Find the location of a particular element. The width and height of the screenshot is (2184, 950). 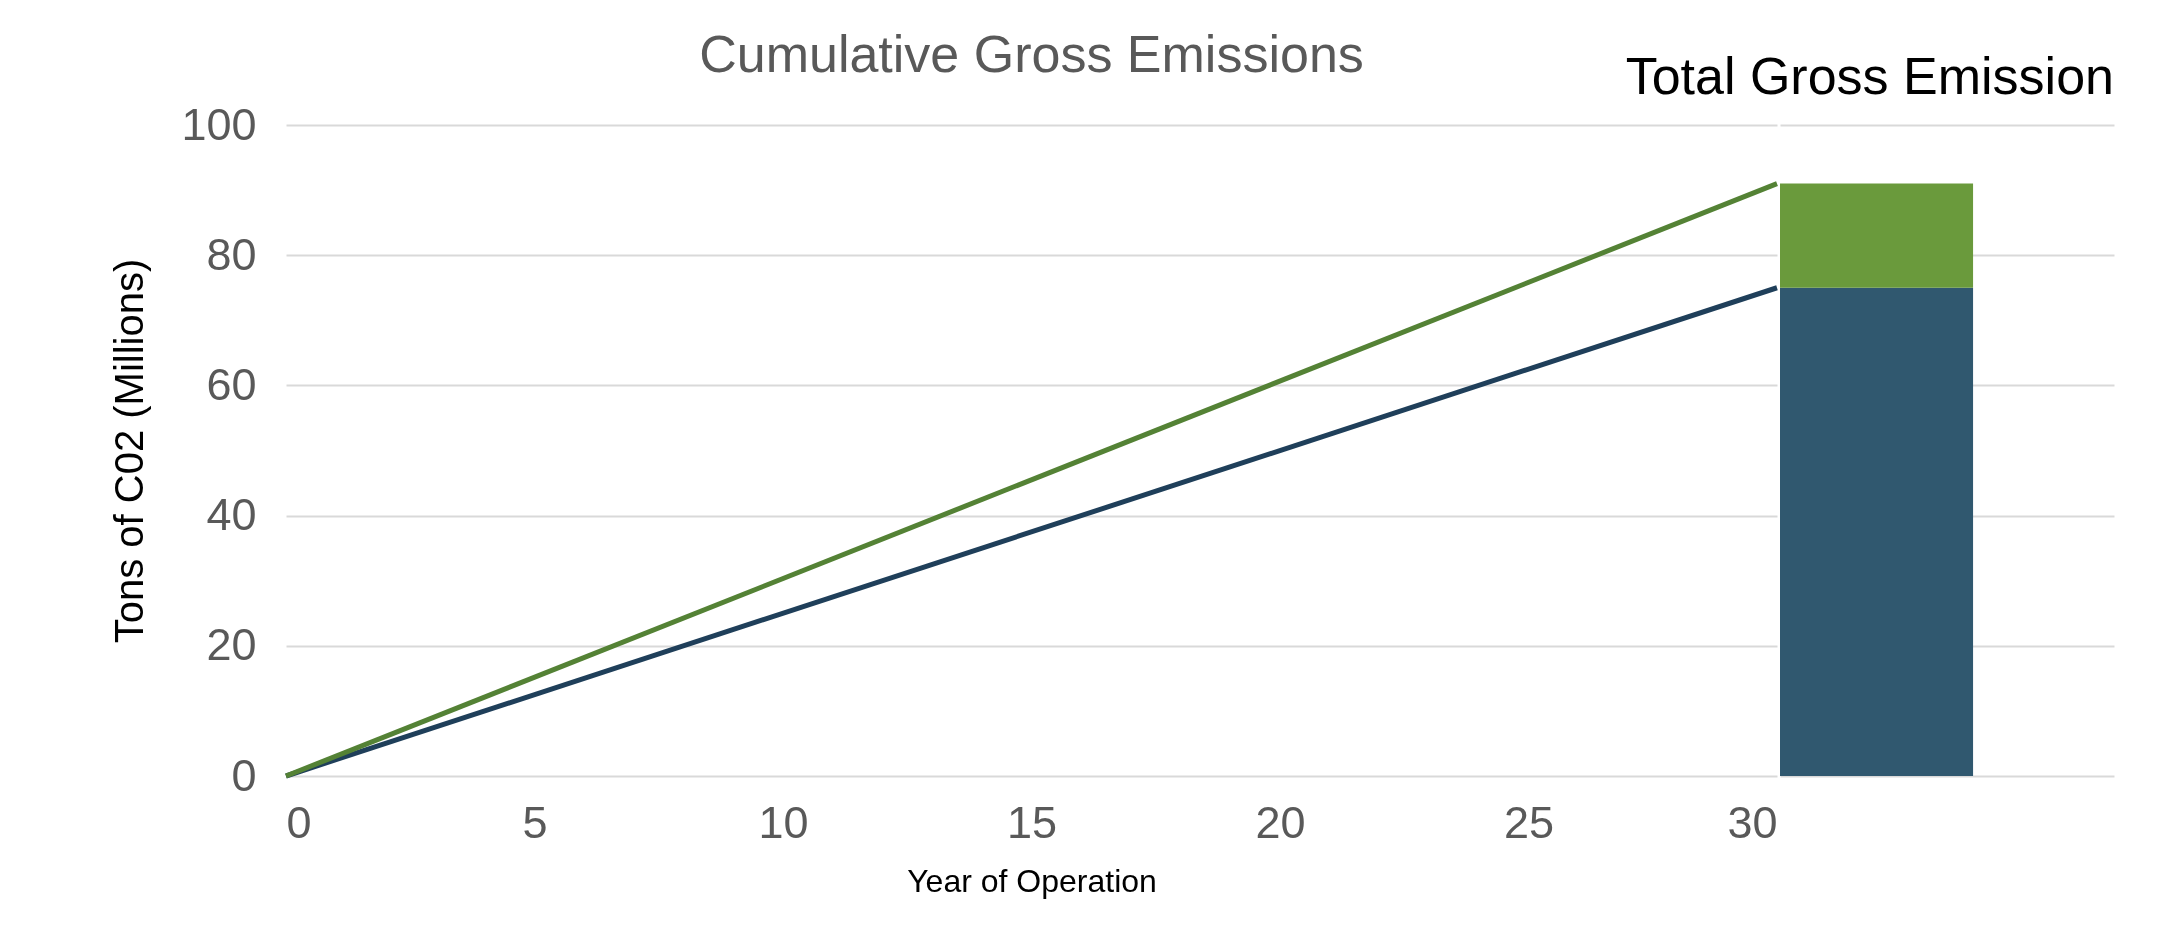

x-axis-title: Year of Operation is located at coordinates (1032, 880).